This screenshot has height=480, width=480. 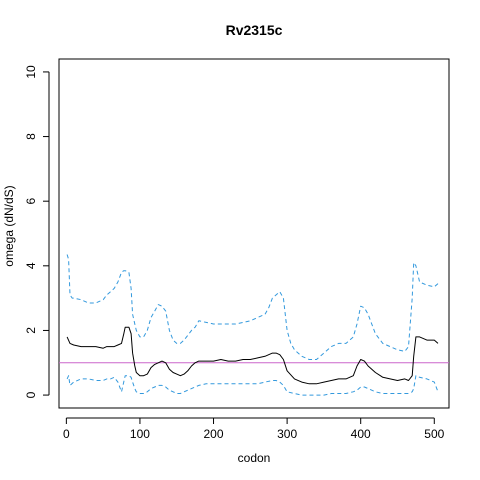 I want to click on omega-line, so click(x=252, y=355).